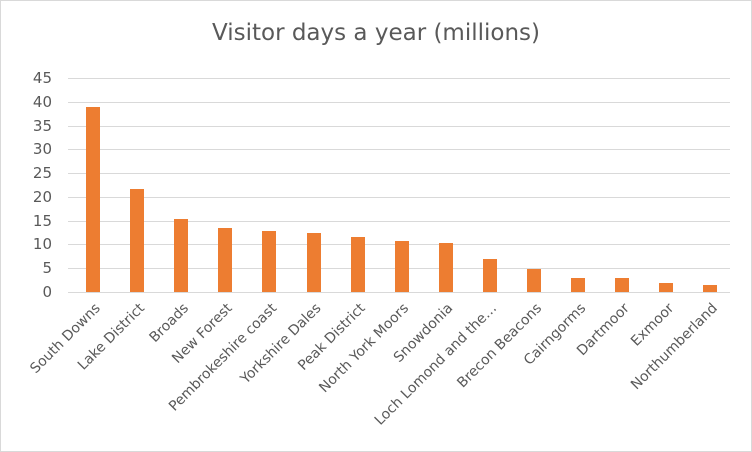  What do you see at coordinates (42, 244) in the screenshot?
I see `y-tick-label: 10` at bounding box center [42, 244].